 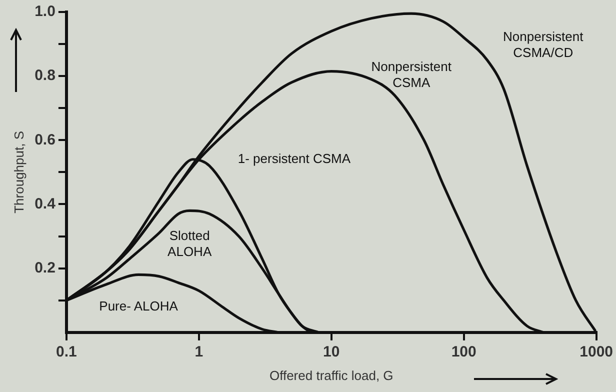 What do you see at coordinates (18, 172) in the screenshot?
I see `y-axis-title: Throughput, S` at bounding box center [18, 172].